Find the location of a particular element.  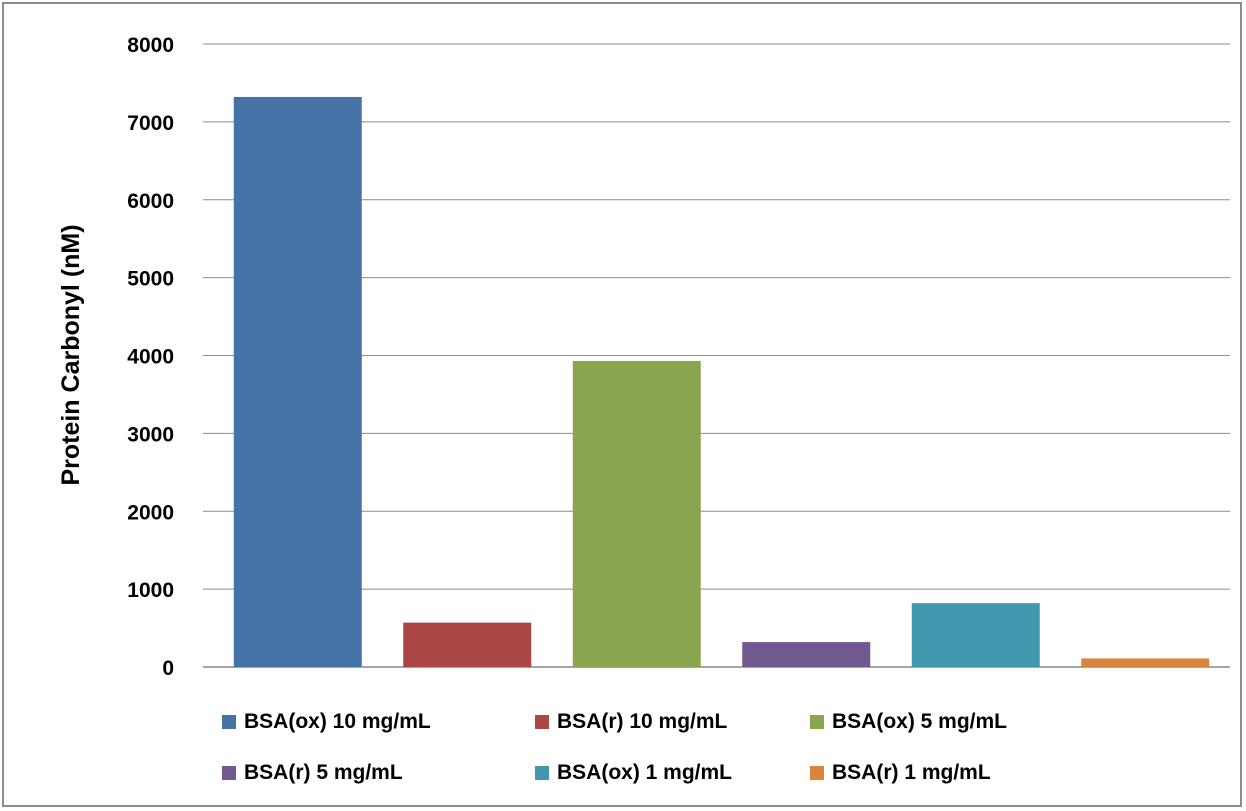

bar-bsa-r-5-mg-ml is located at coordinates (806, 654).